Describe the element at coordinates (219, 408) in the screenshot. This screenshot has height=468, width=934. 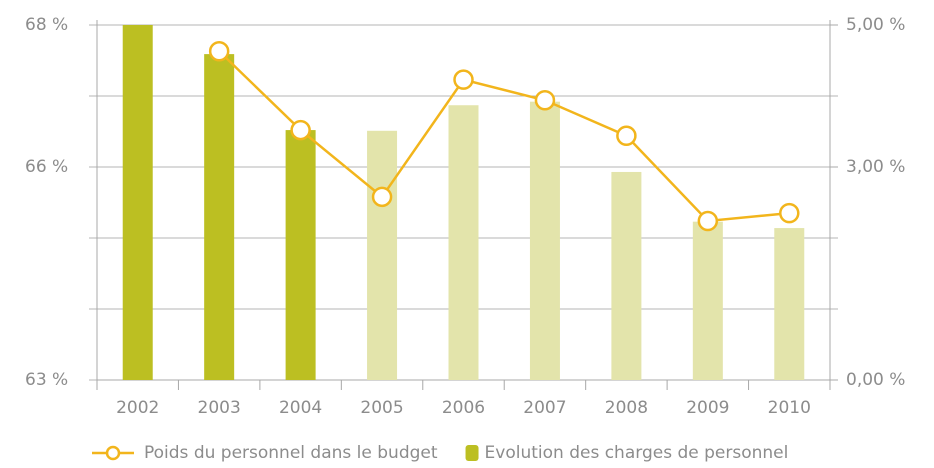
I see `x-tick-label: 2003` at that location.